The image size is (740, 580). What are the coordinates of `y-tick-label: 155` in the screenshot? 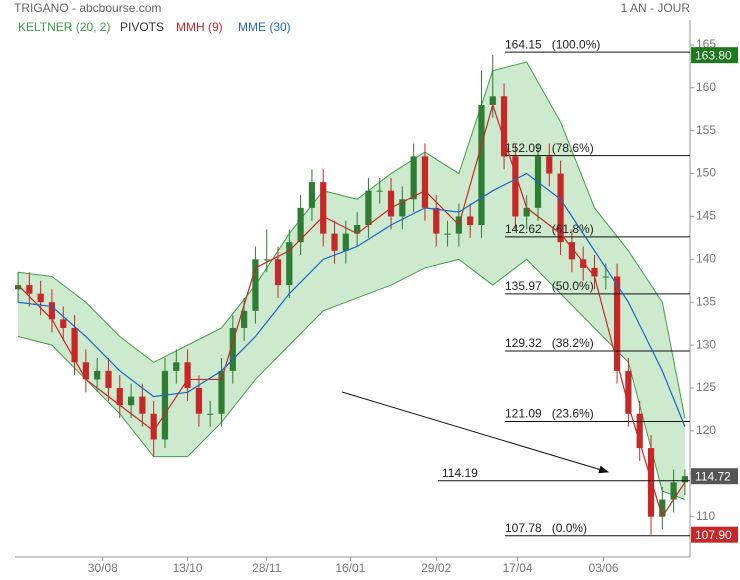 It's located at (706, 130).